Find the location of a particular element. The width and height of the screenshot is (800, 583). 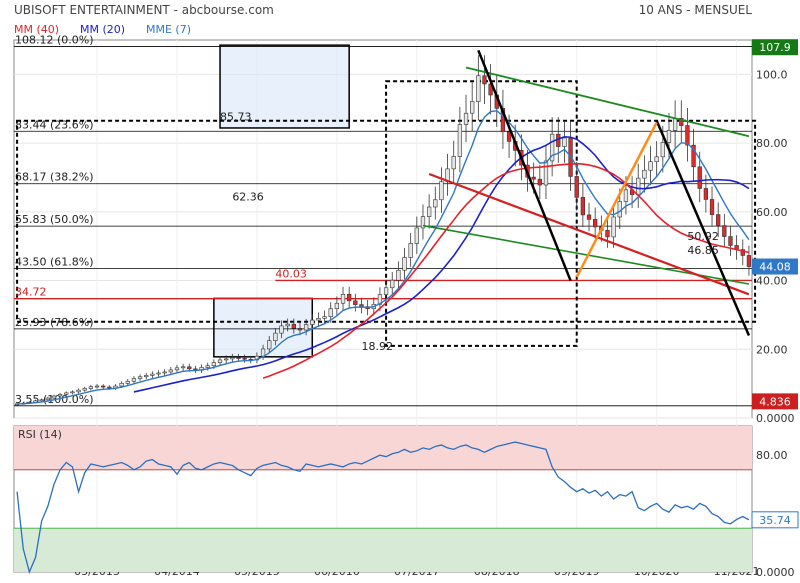

price-annotation-label: 50.92 is located at coordinates (703, 236).